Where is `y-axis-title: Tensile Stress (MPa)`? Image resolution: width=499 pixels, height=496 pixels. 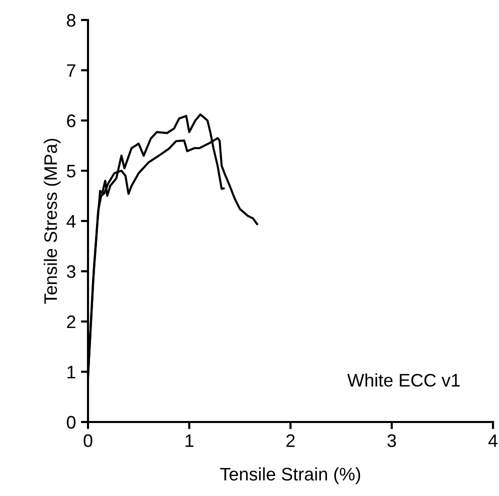 y-axis-title: Tensile Stress (MPa) is located at coordinates (52, 221).